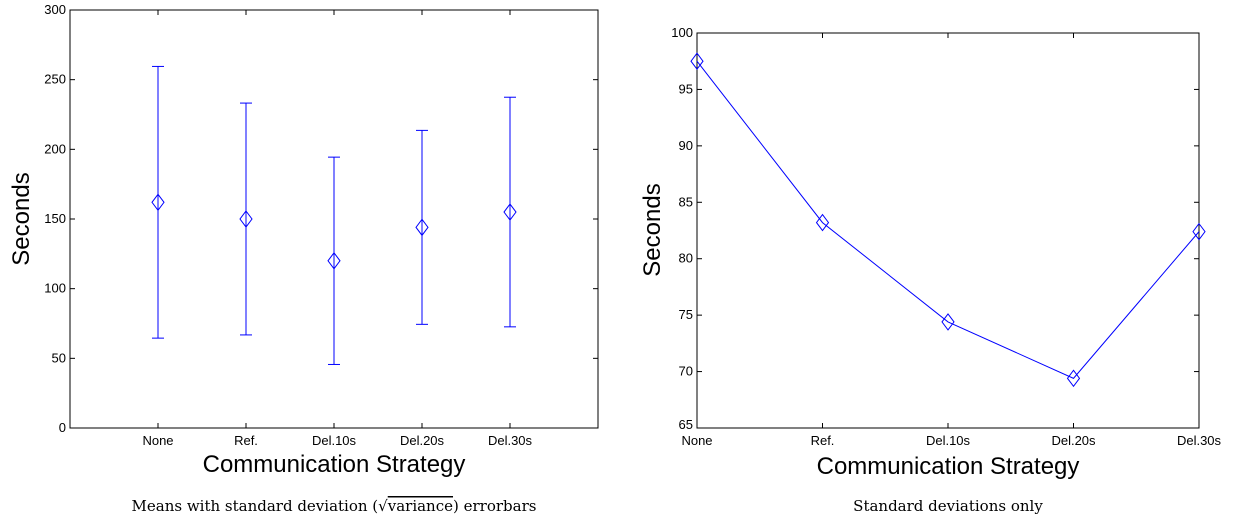 This screenshot has height=523, width=1233. What do you see at coordinates (420, 506) in the screenshot?
I see `radicand: variance` at bounding box center [420, 506].